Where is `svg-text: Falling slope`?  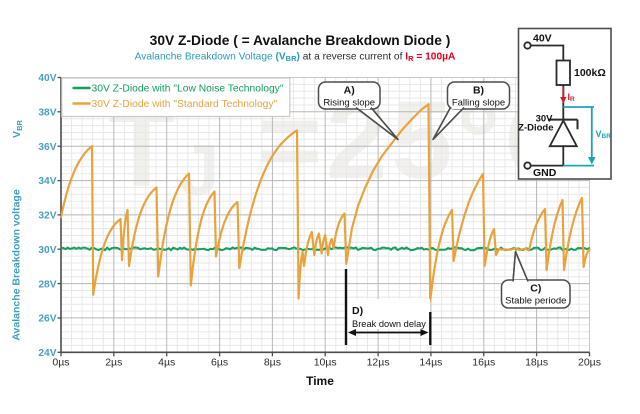
svg-text: Falling slope is located at coordinates (478, 103).